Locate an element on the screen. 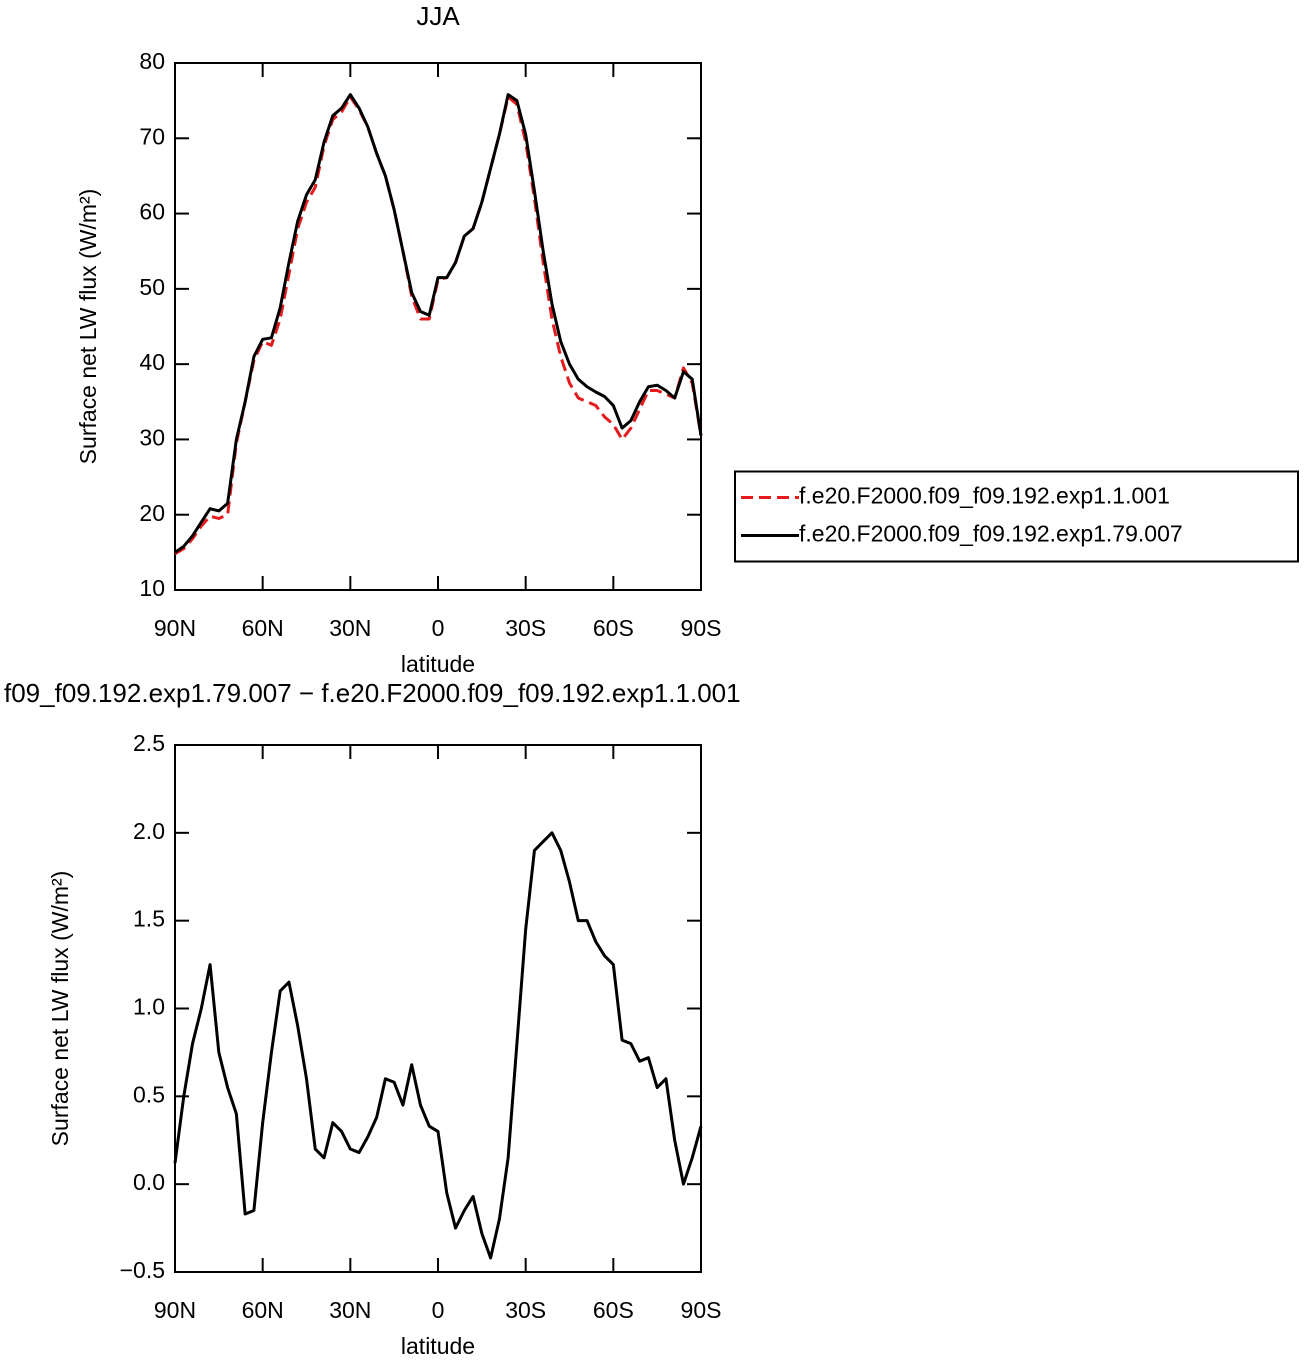 Image resolution: width=1306 pixels, height=1363 pixels. y-tick-label: 2.0 is located at coordinates (149, 831).